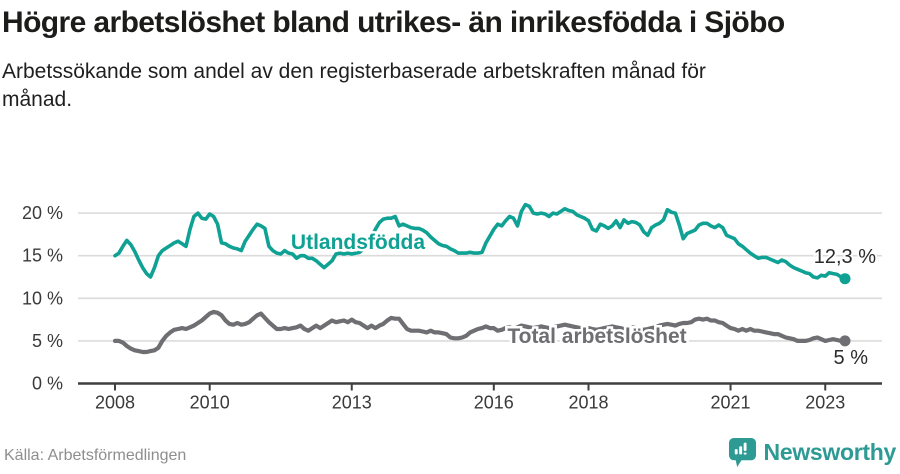 The width and height of the screenshot is (900, 474). I want to click on chart-footer: Källa: Arbetsförmedlingen Newsworthy, so click(450, 455).